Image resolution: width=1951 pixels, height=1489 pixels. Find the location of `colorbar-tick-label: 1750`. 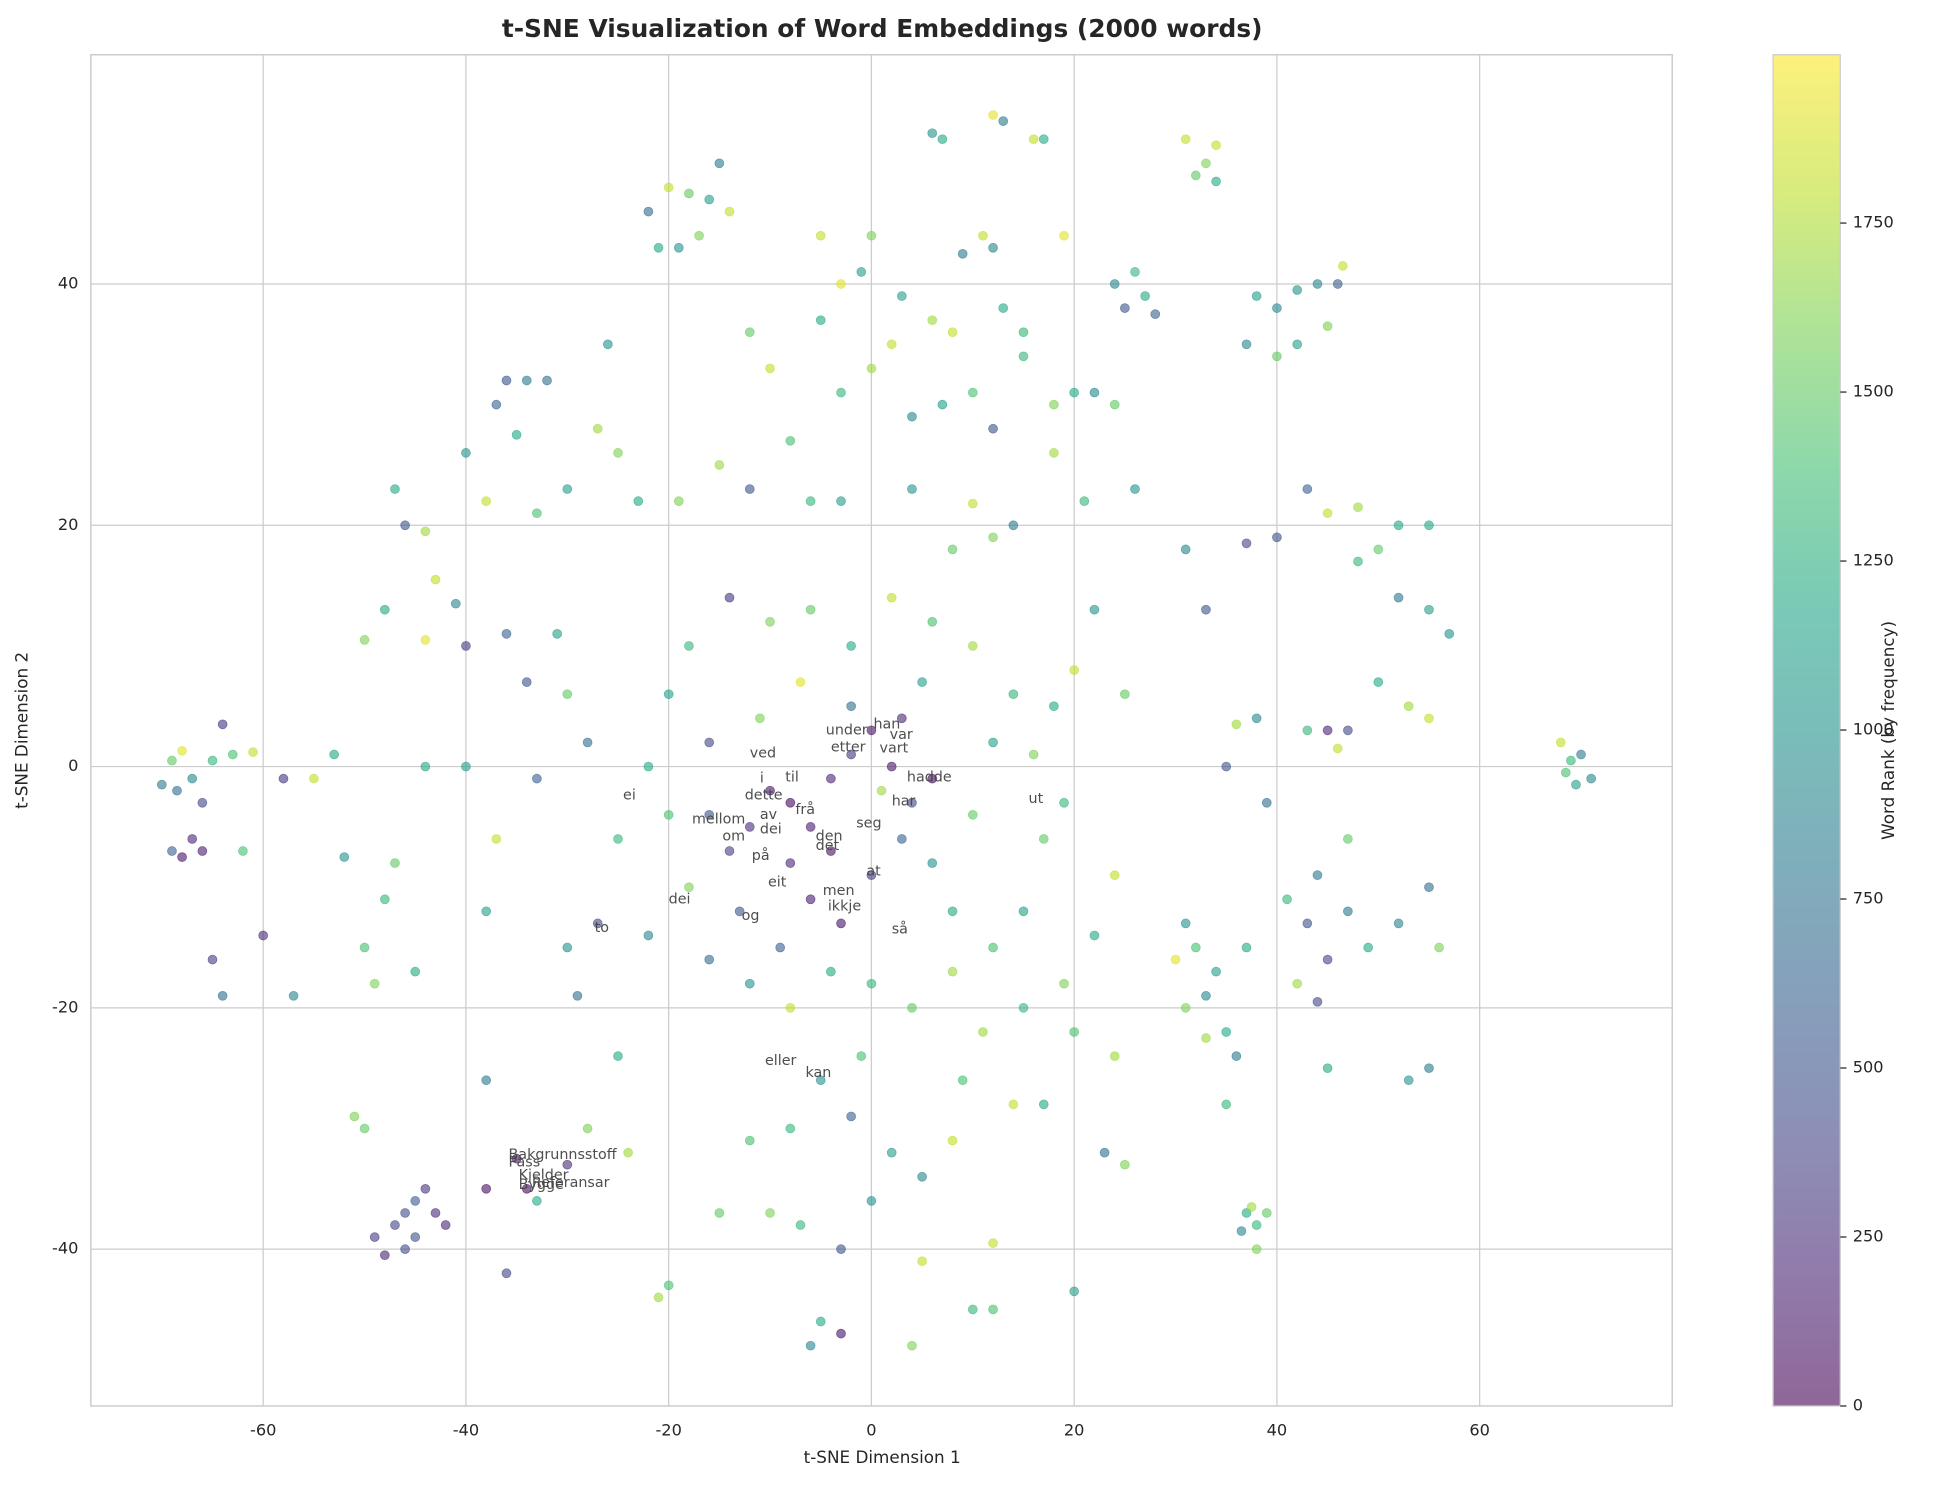

colorbar-tick-label: 1750 is located at coordinates (1873, 222).